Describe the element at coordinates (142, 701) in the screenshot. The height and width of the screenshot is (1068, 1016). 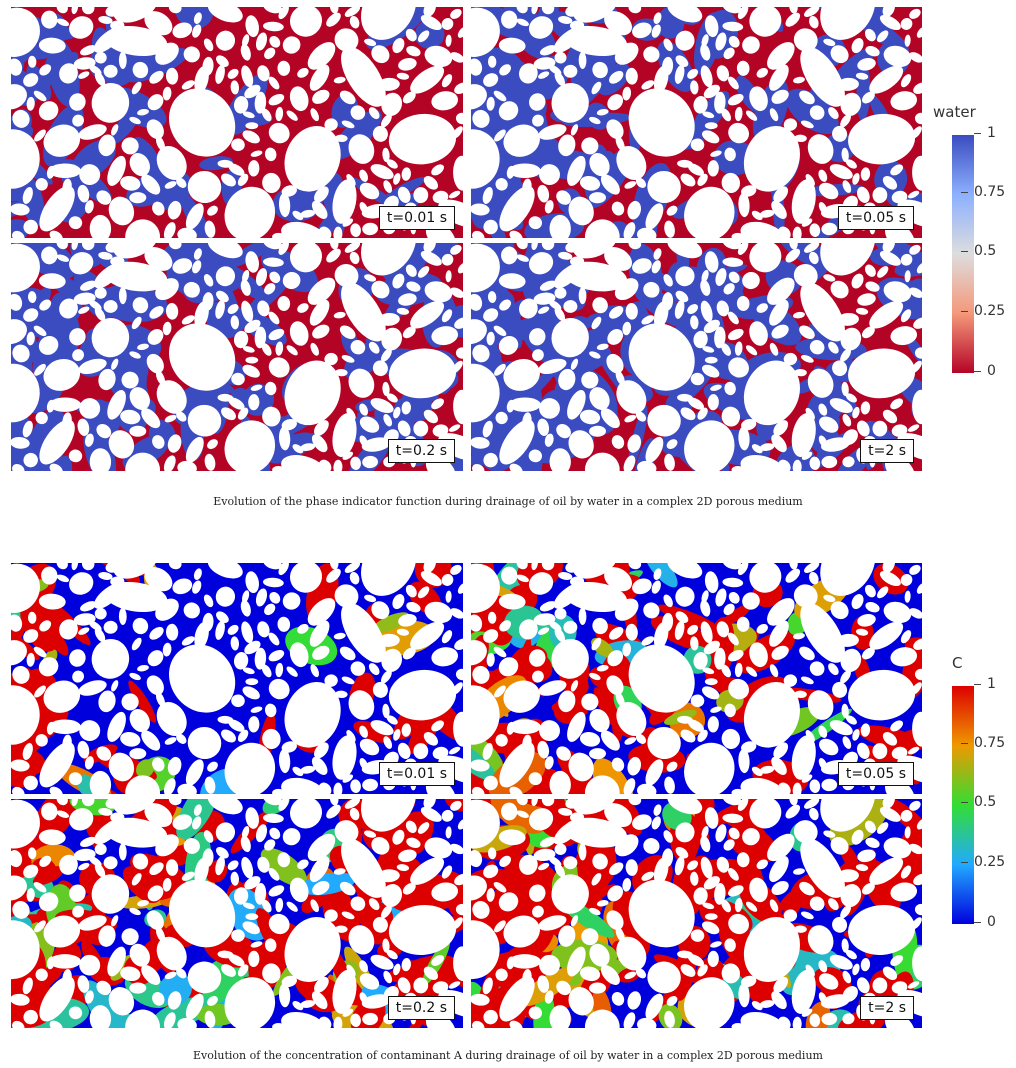
I see `fluid-patch` at that location.